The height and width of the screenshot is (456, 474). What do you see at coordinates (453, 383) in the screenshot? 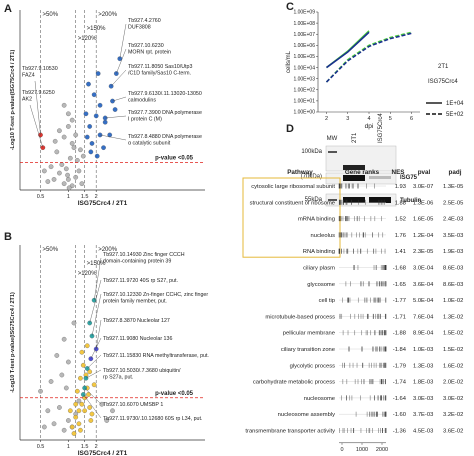
I see `padj: 2.0E-02` at bounding box center [453, 383].